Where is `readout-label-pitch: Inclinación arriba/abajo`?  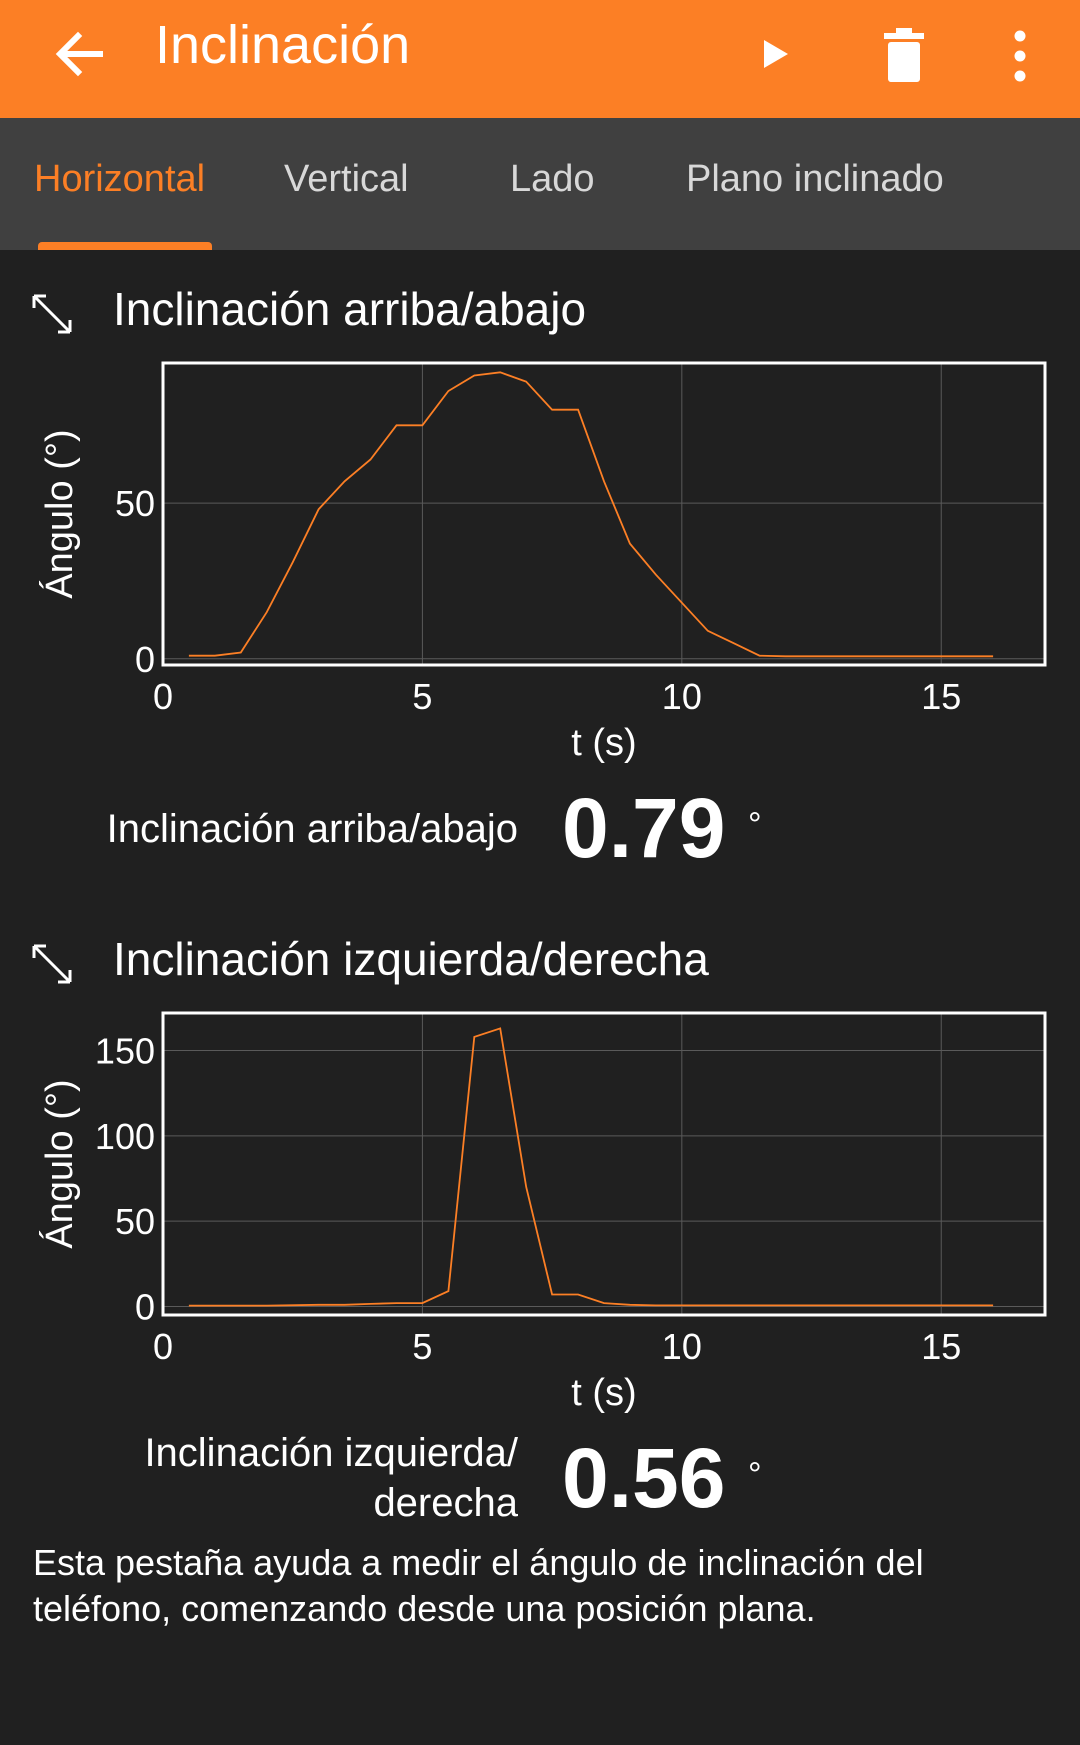
readout-label-pitch: Inclinación arriba/abajo is located at coordinates (312, 829).